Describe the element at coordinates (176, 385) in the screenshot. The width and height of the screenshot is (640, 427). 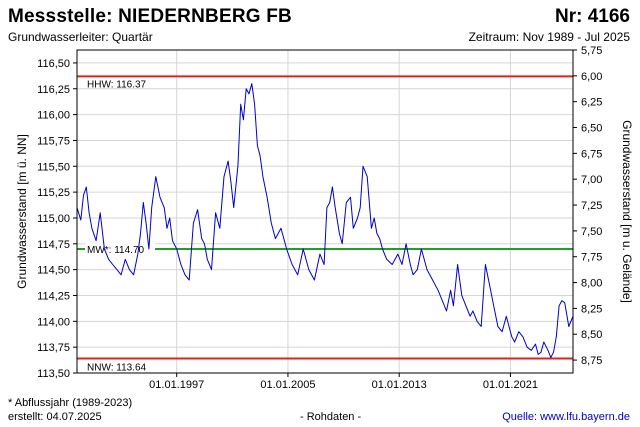
I see `x-tick-label: 01.01.1997` at that location.